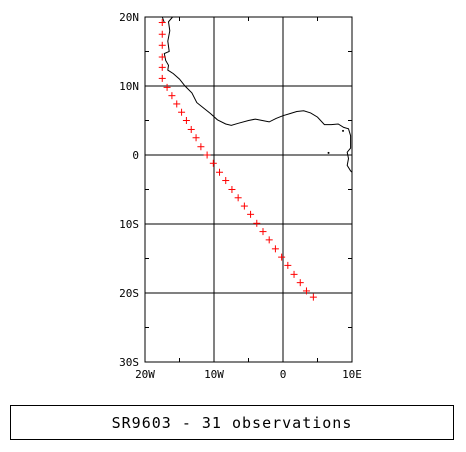 Image resolution: width=466 pixels, height=452 pixels. What do you see at coordinates (129, 293) in the screenshot?
I see `y-tick-label: 20S` at bounding box center [129, 293].